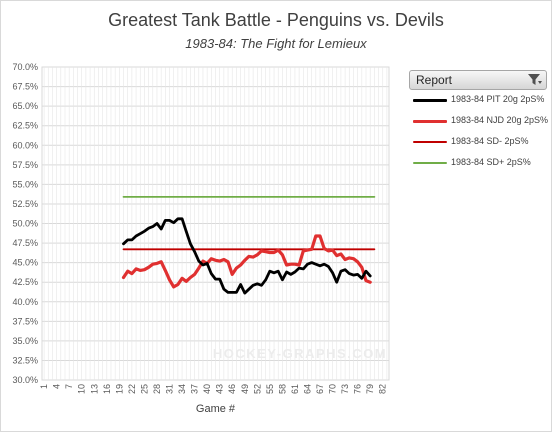 The image size is (552, 432). Describe the element at coordinates (25, 243) in the screenshot. I see `y-tick-label: 47.5%` at that location.